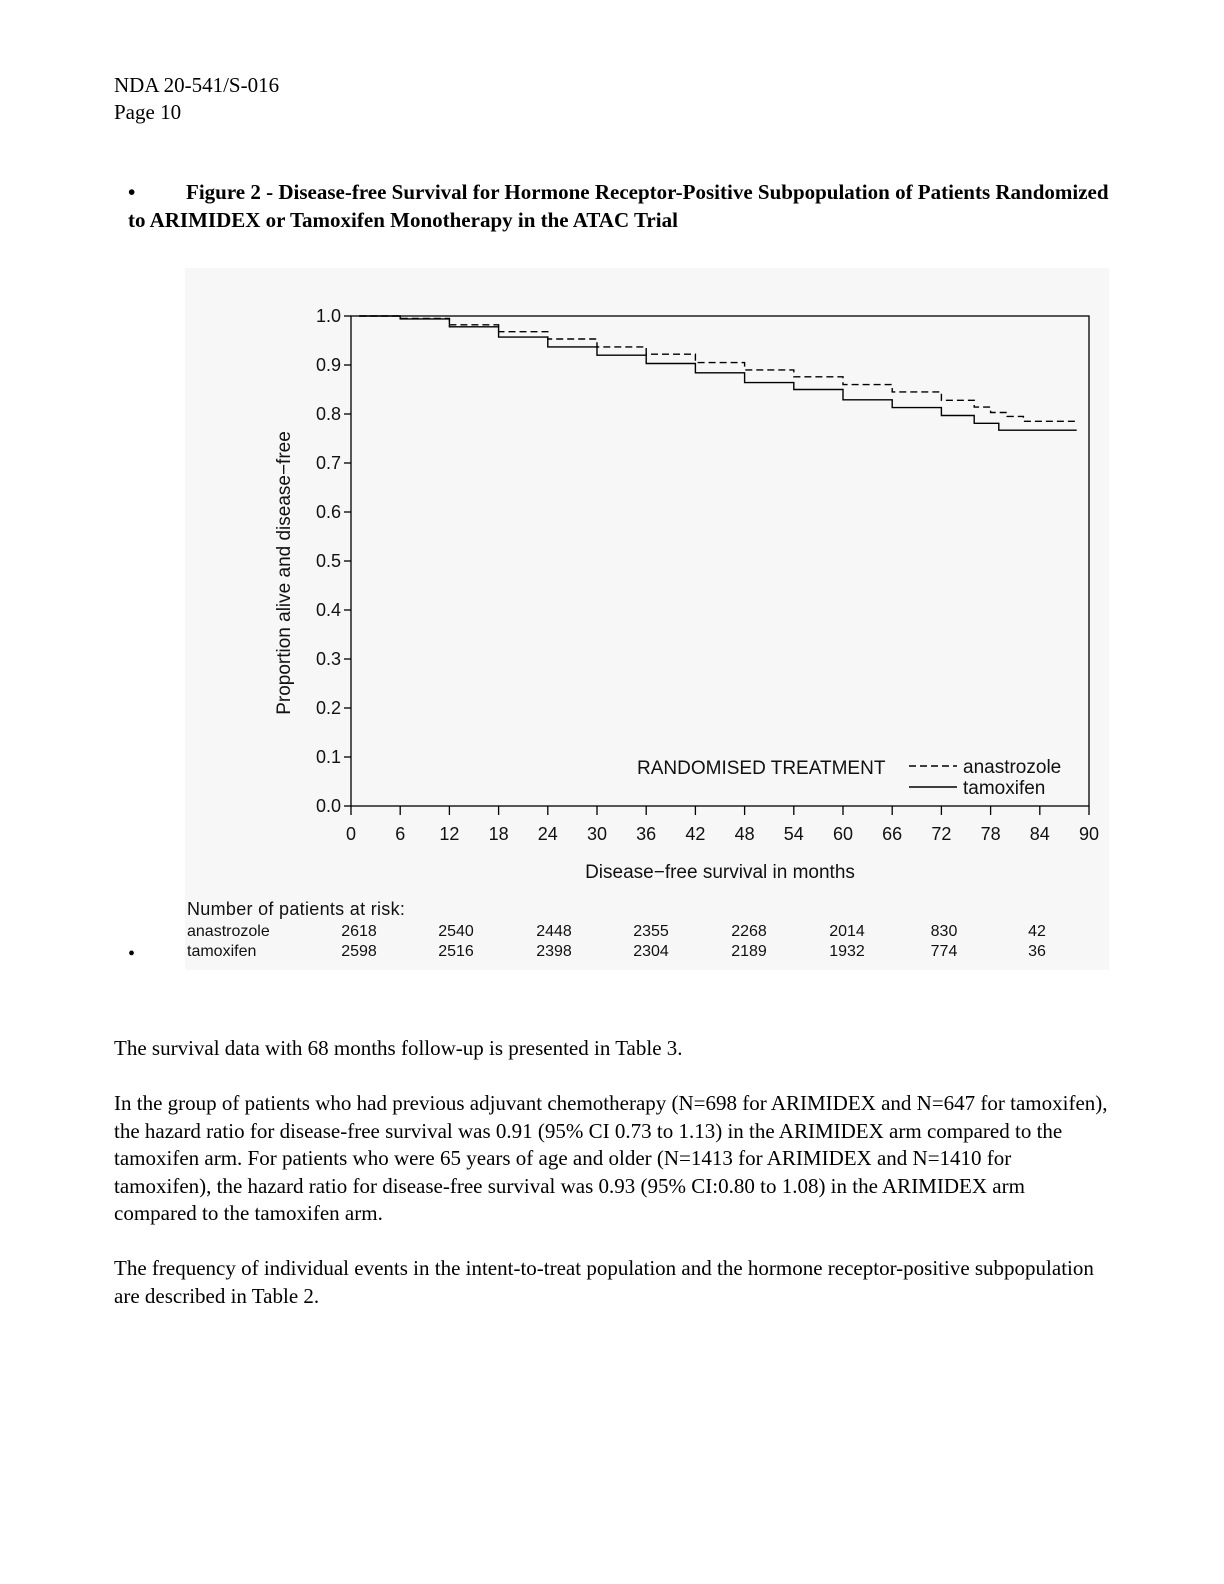  What do you see at coordinates (944, 931) in the screenshot?
I see `risk-value: 830` at bounding box center [944, 931].